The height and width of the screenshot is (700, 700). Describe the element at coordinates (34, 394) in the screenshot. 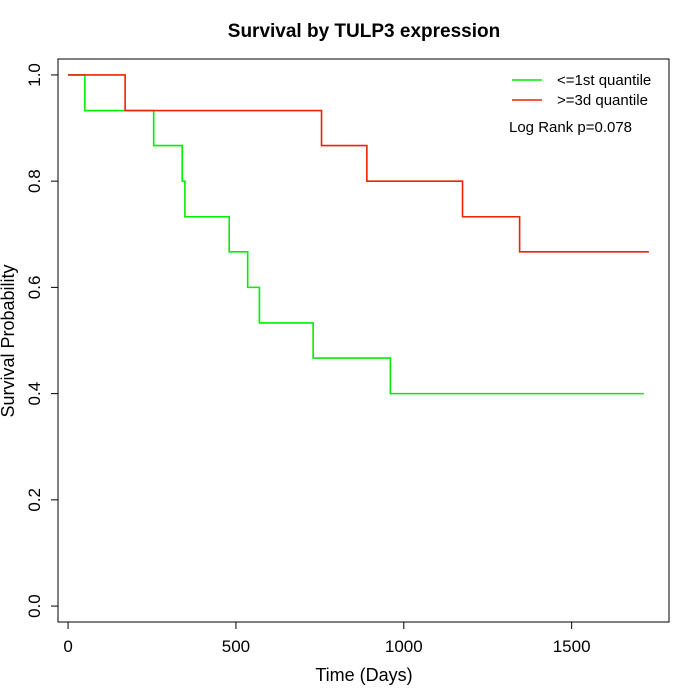

I see `y-tick-label: 0.4` at that location.